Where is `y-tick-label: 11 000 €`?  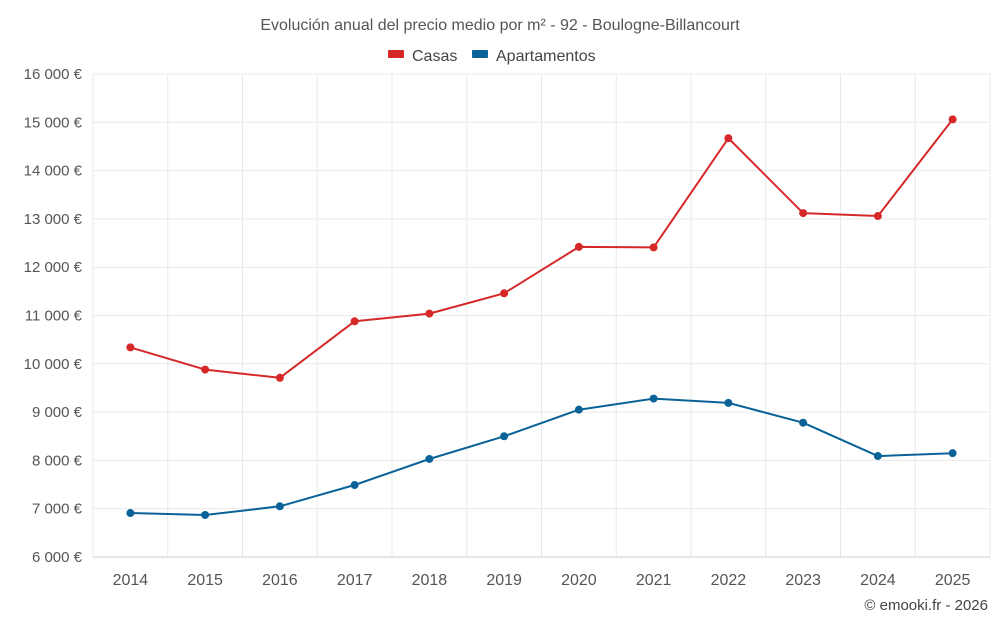
y-tick-label: 11 000 € is located at coordinates (54, 316).